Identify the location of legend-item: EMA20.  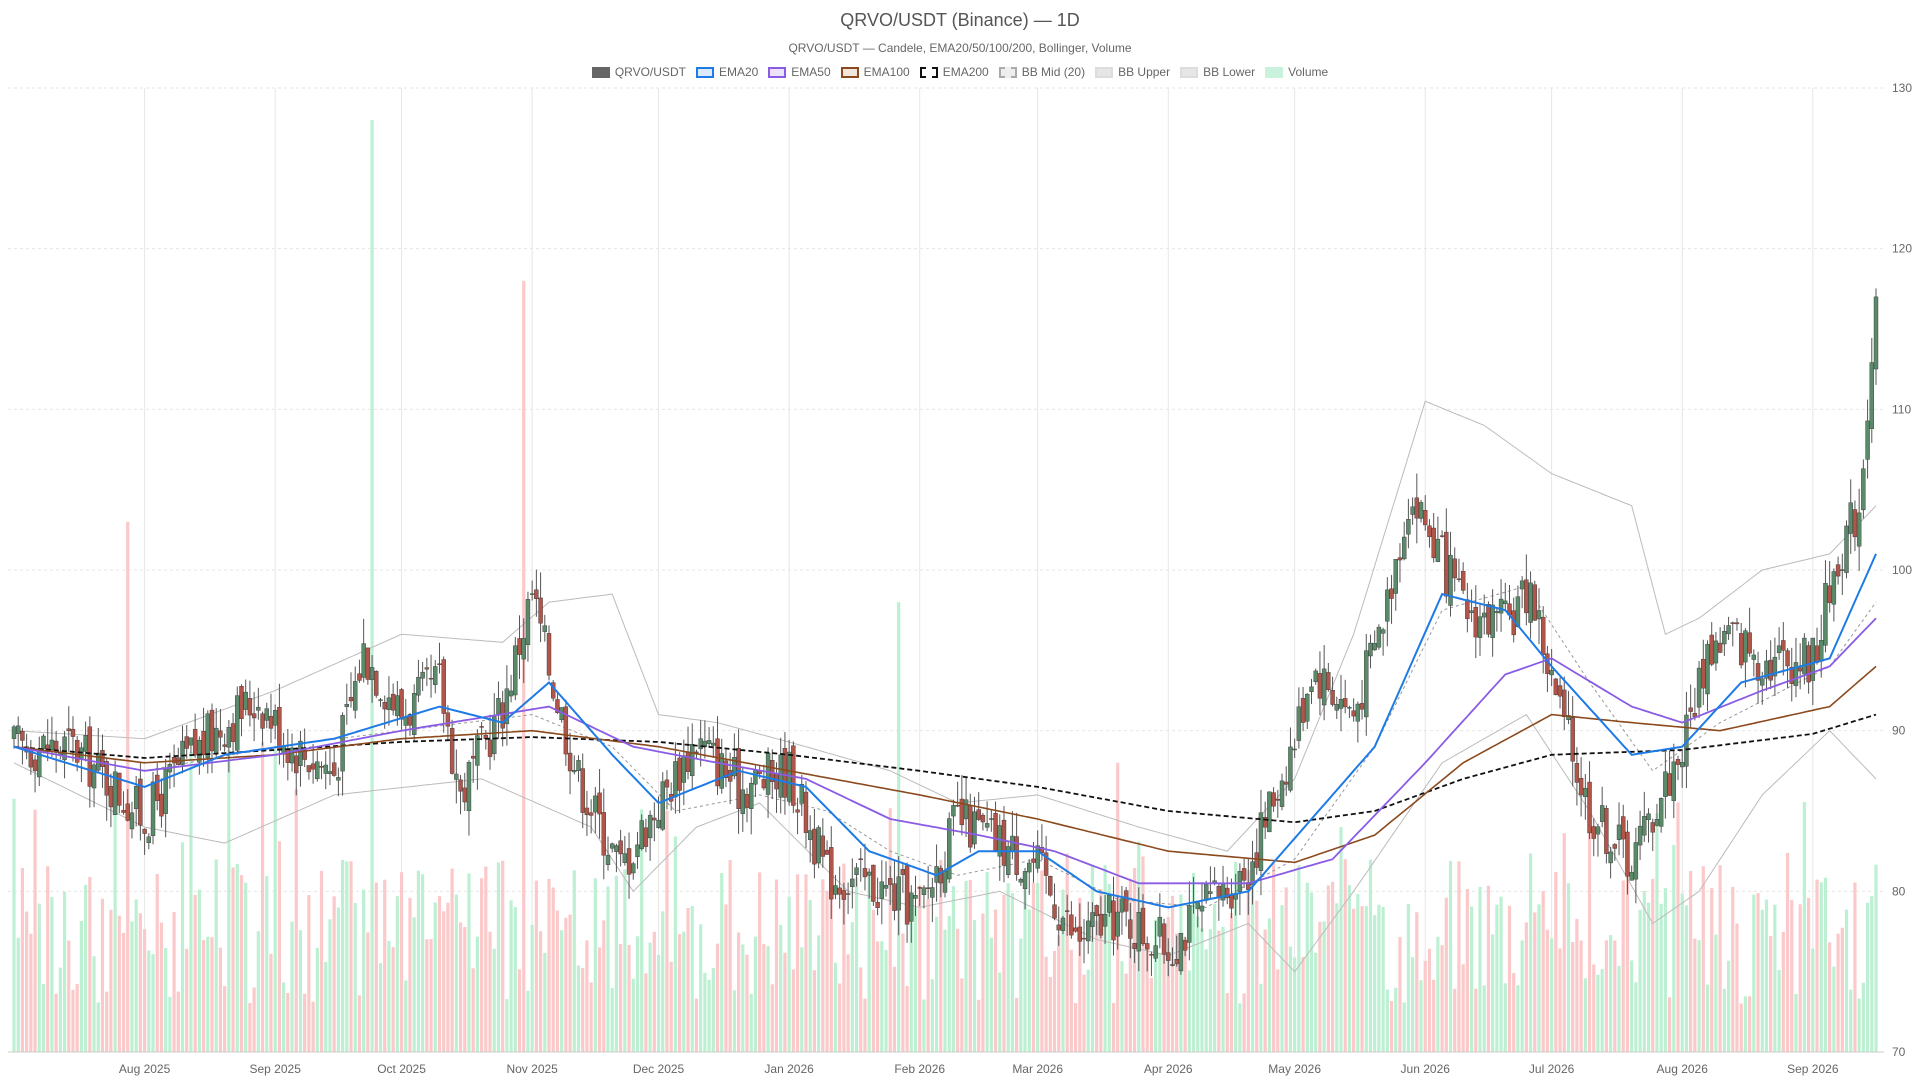
(726, 72).